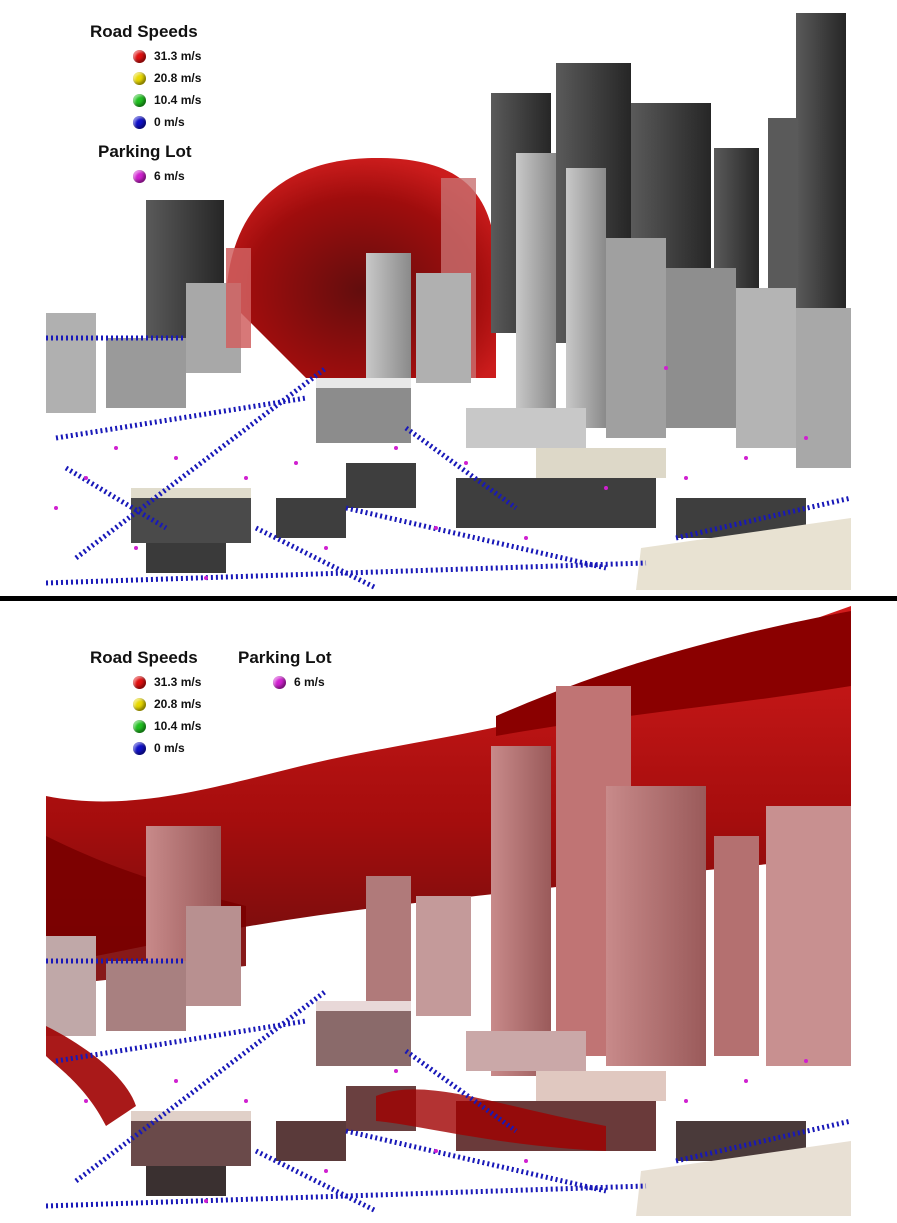  I want to click on legend-title-road-speeds-bottom: Road Speeds, so click(144, 657).